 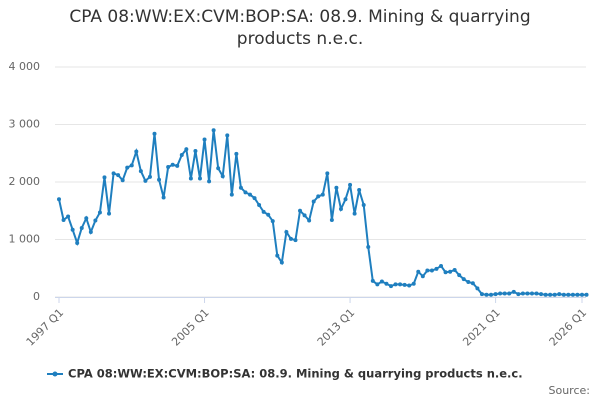 I want to click on y-tick-label: 2 000, so click(x=25, y=181).